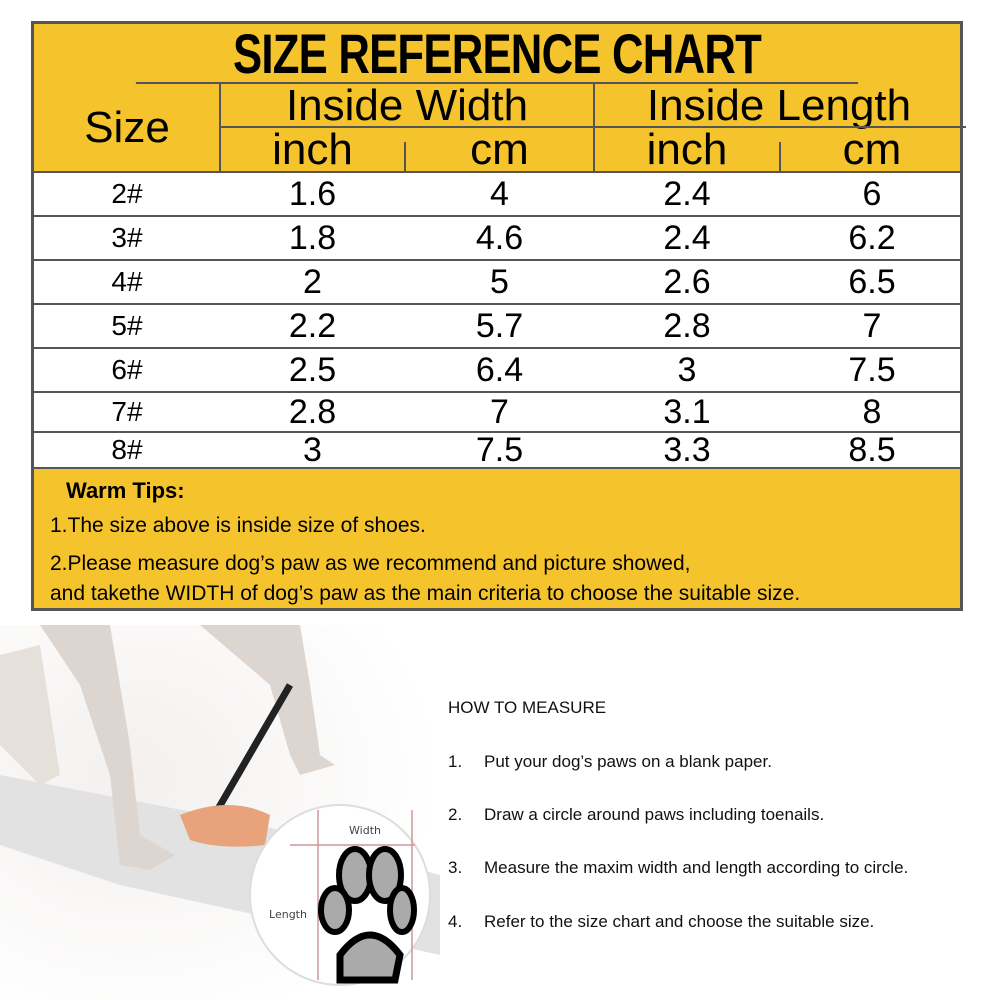  What do you see at coordinates (687, 369) in the screenshot?
I see `cell-l-in: 3` at bounding box center [687, 369].